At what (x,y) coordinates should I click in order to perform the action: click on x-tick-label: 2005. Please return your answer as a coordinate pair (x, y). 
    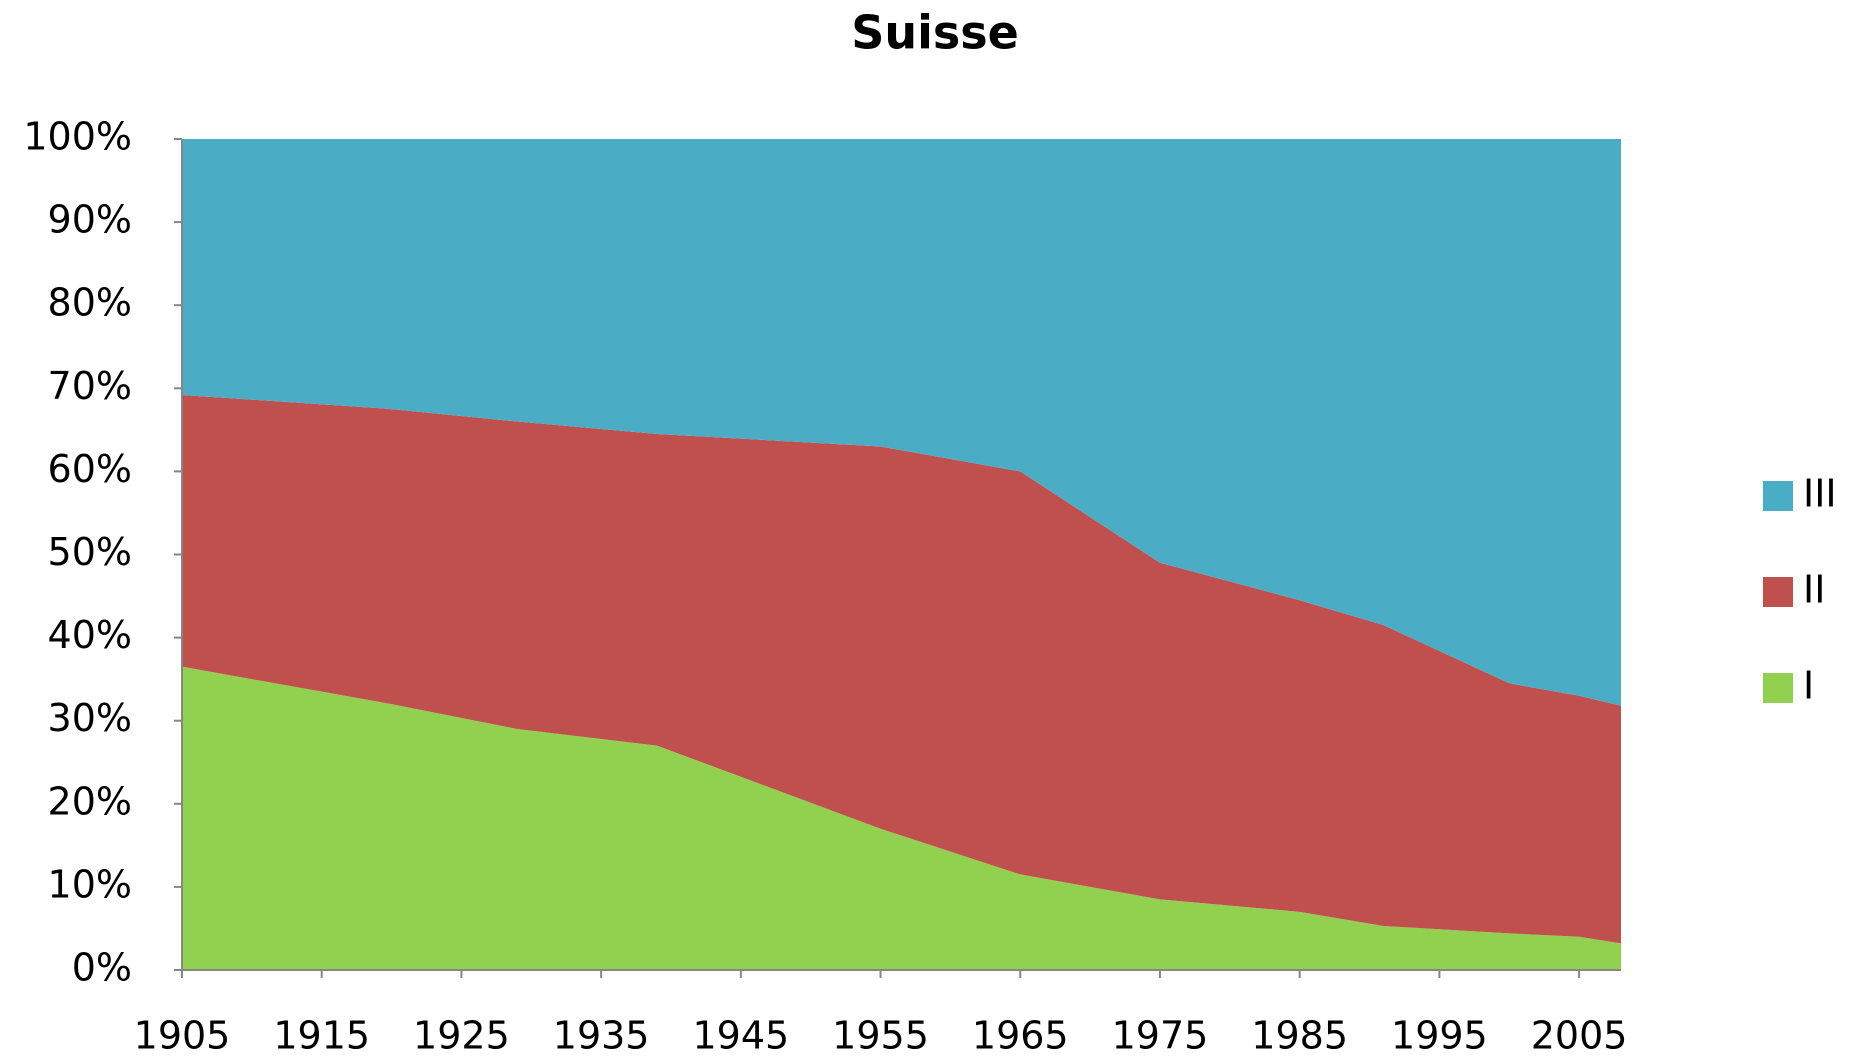
    Looking at the image, I should click on (1579, 1036).